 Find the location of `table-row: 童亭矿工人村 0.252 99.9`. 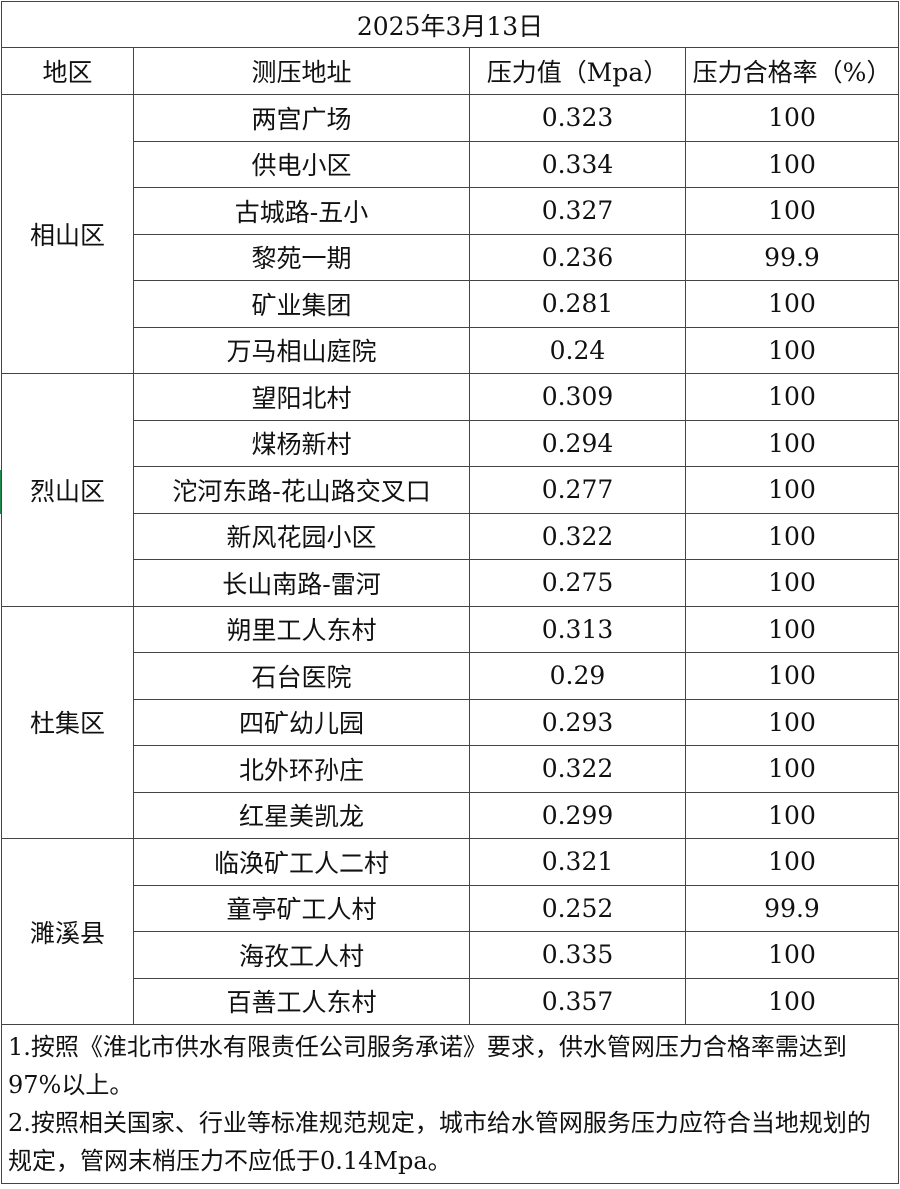

table-row: 童亭矿工人村 0.252 99.9 is located at coordinates (451, 908).